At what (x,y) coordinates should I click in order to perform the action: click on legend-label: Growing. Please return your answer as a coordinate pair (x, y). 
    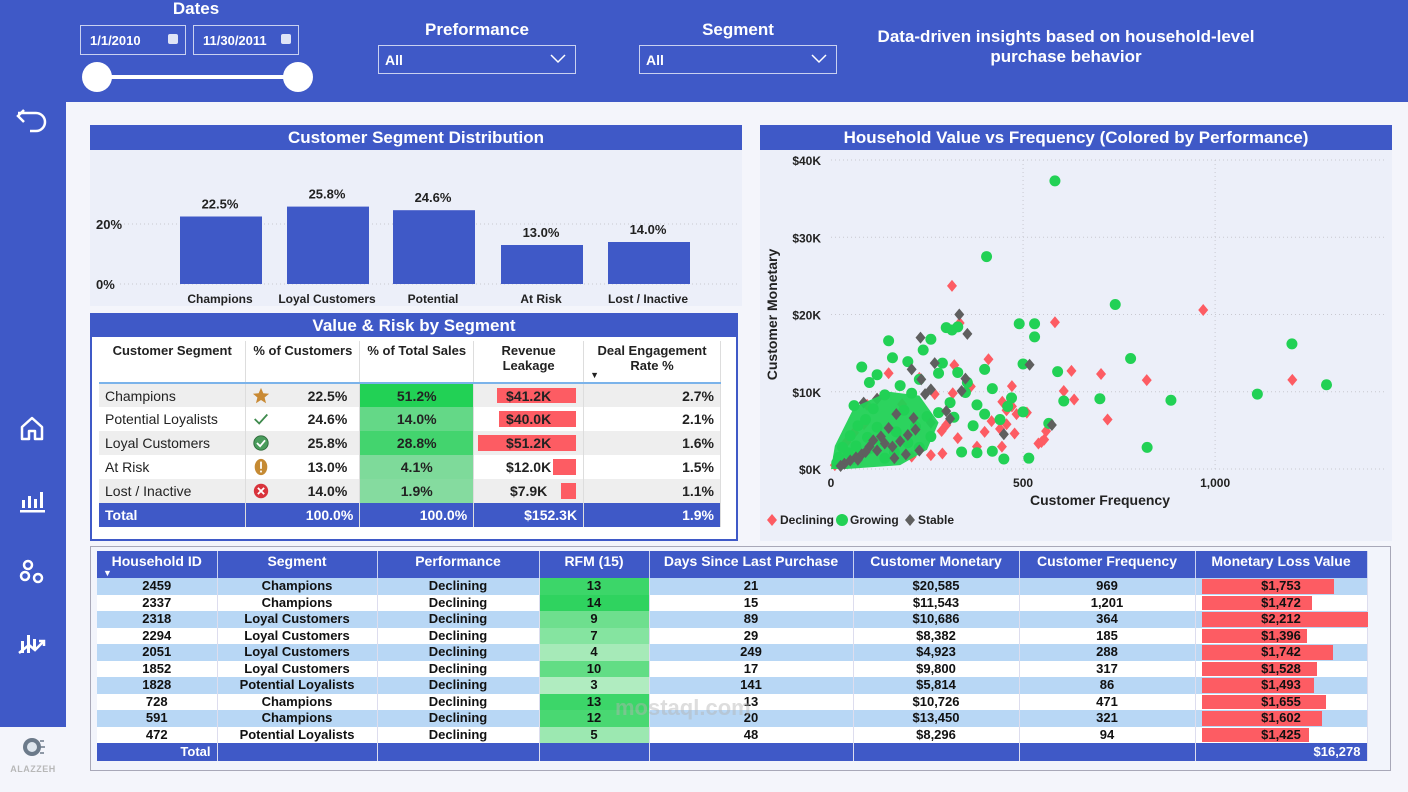
    Looking at the image, I should click on (874, 520).